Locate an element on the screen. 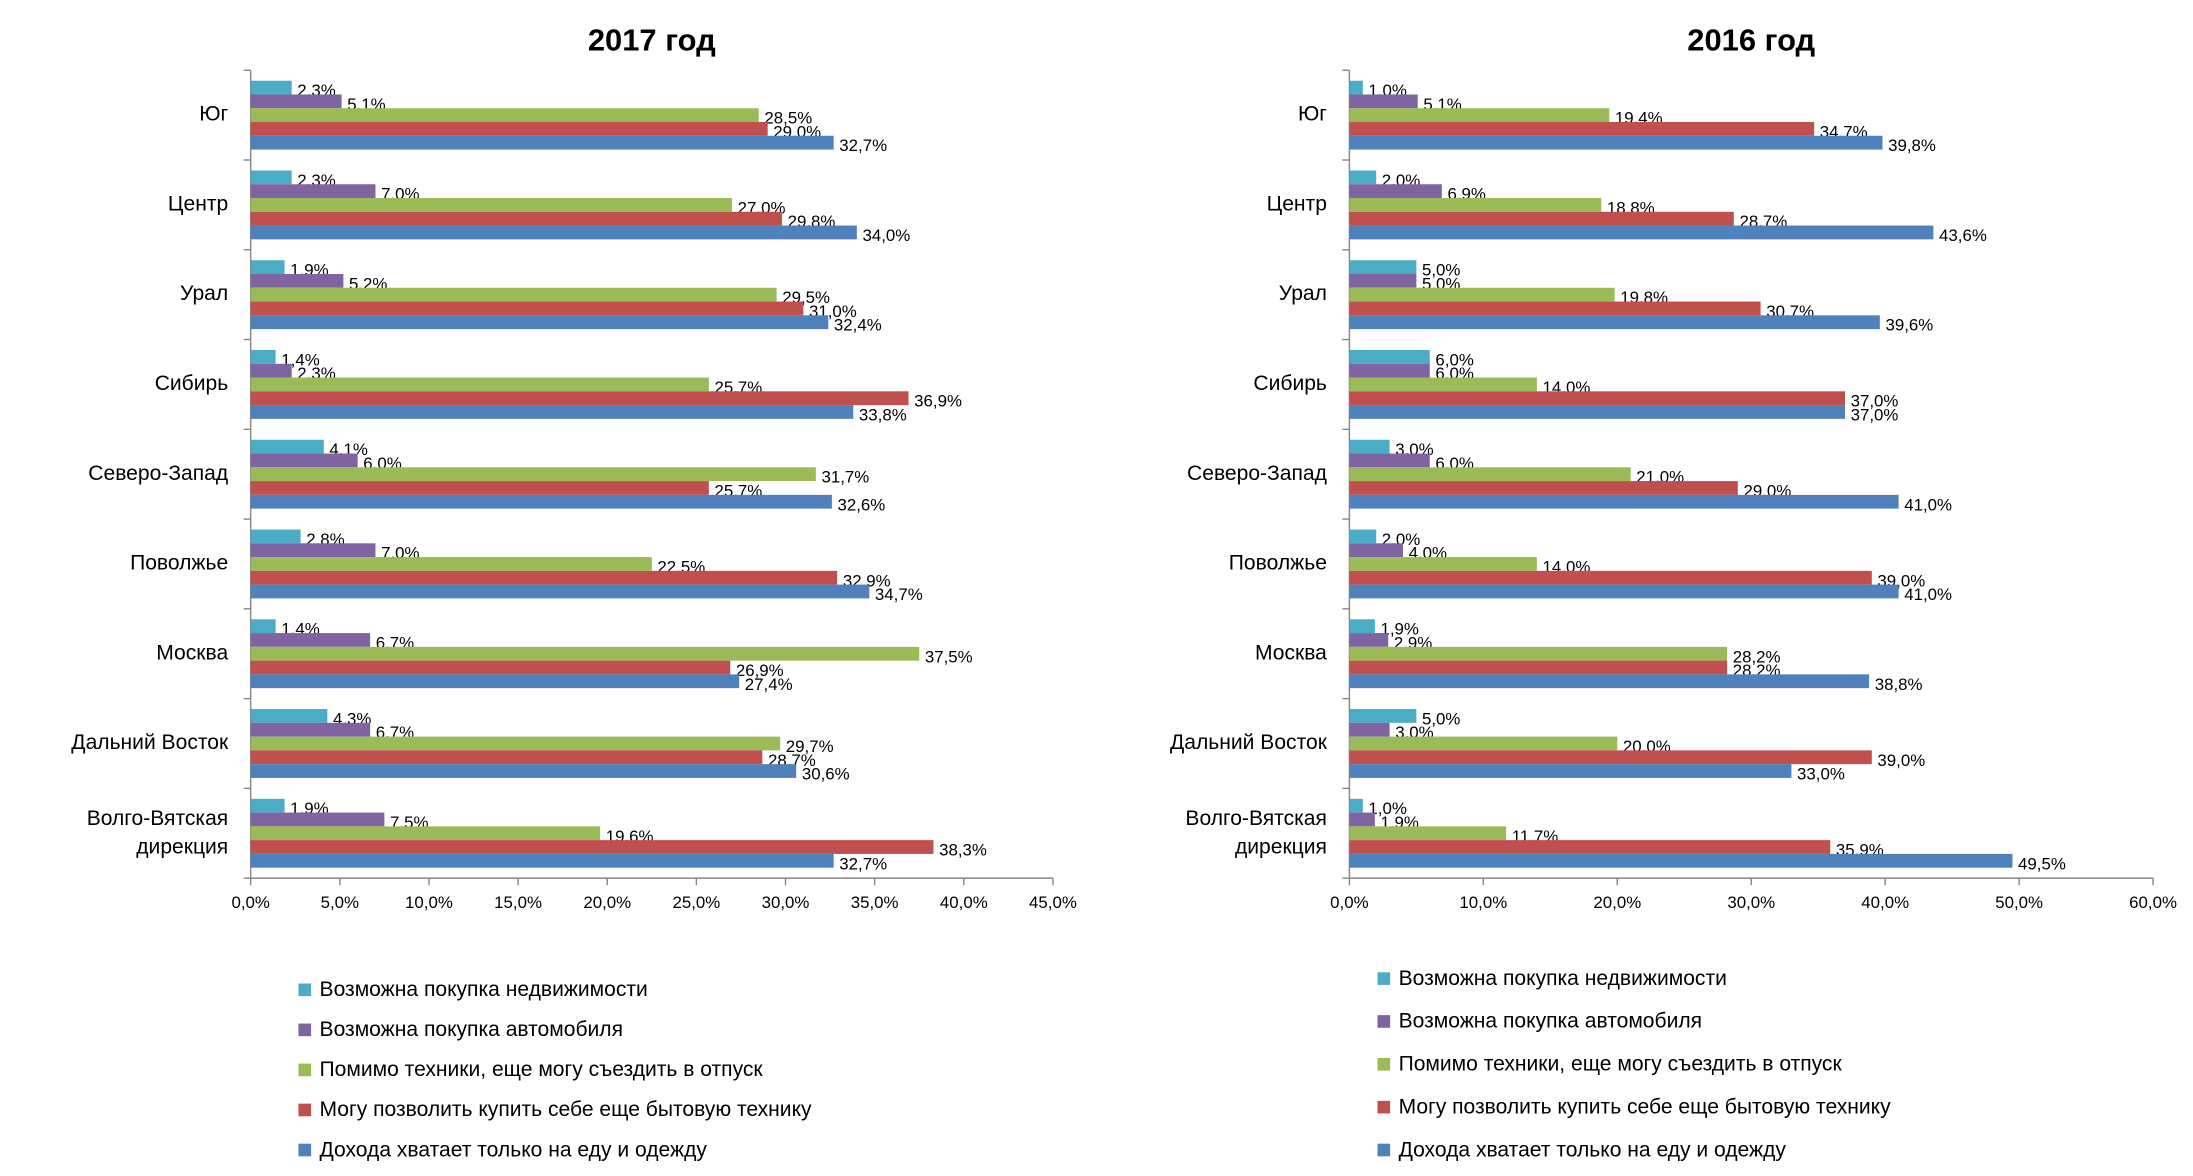 Image resolution: width=2193 pixels, height=1176 pixels. value-label: 34,7% is located at coordinates (899, 594).